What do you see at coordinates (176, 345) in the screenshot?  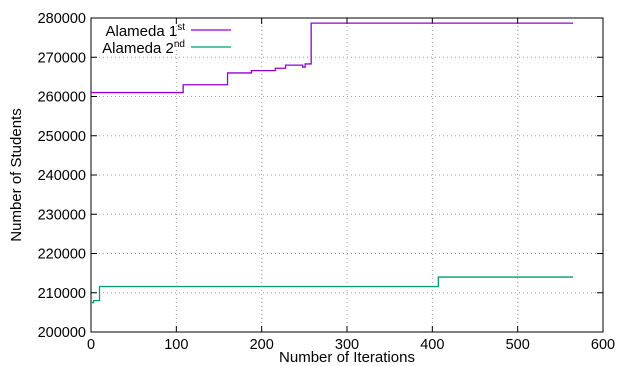 I see `x-tick-label: 100` at bounding box center [176, 345].